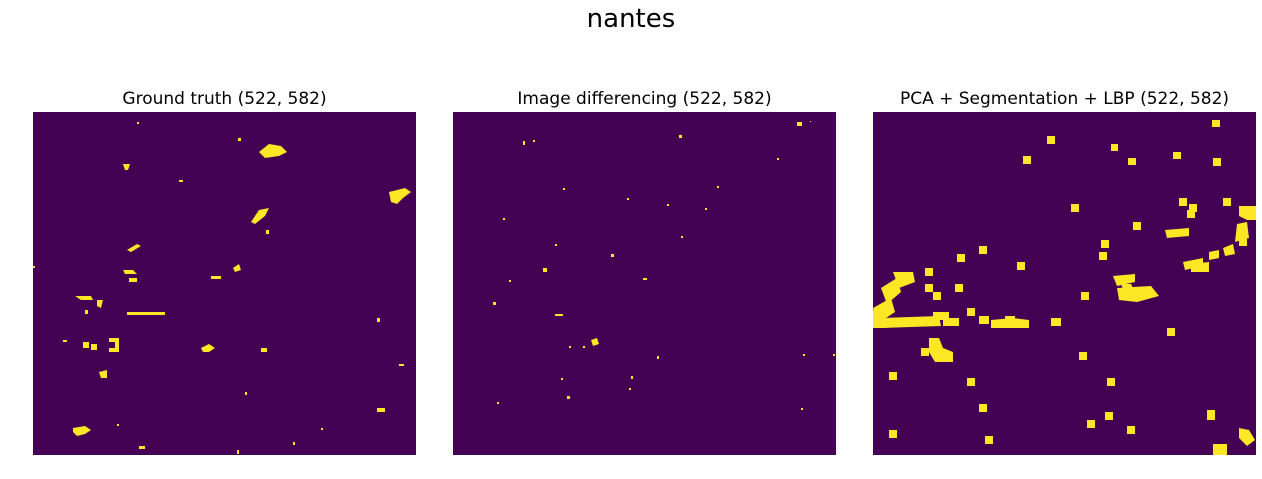  Describe the element at coordinates (1064, 99) in the screenshot. I see `panel-title-pca-lbp: PCA + Segmentation + LBP (522, 582)` at that location.